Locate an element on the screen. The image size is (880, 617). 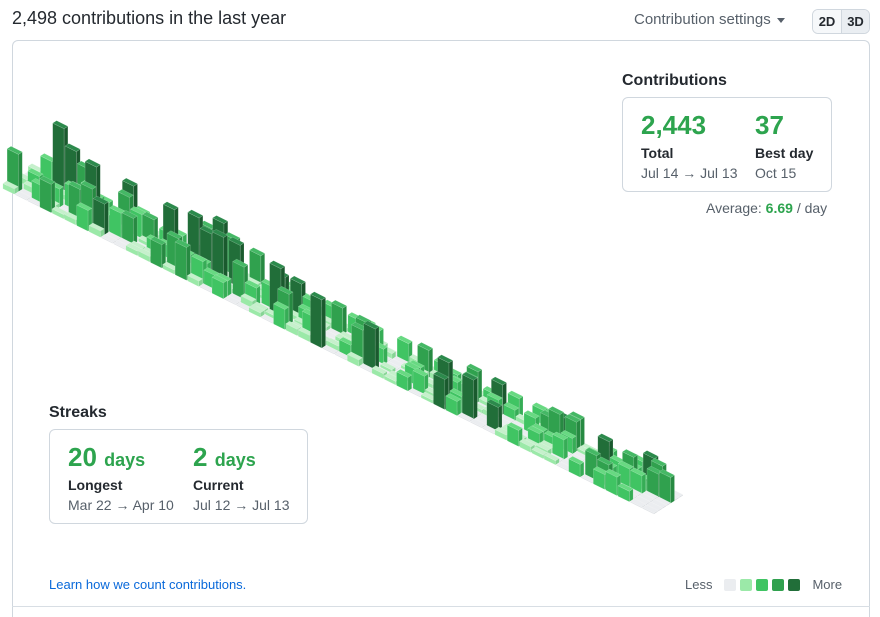
average-per-day: Average: 6.69 / day is located at coordinates (766, 208).